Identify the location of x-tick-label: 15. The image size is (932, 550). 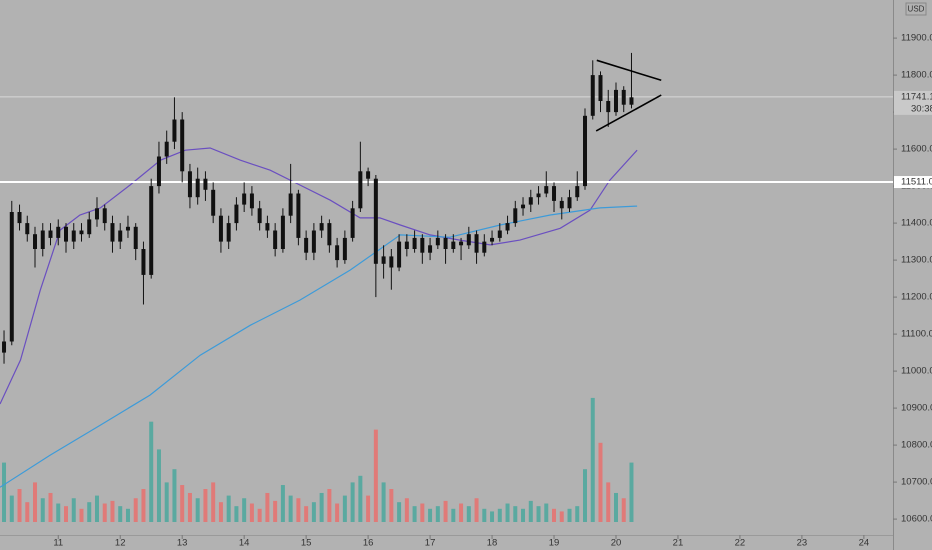
(306, 543).